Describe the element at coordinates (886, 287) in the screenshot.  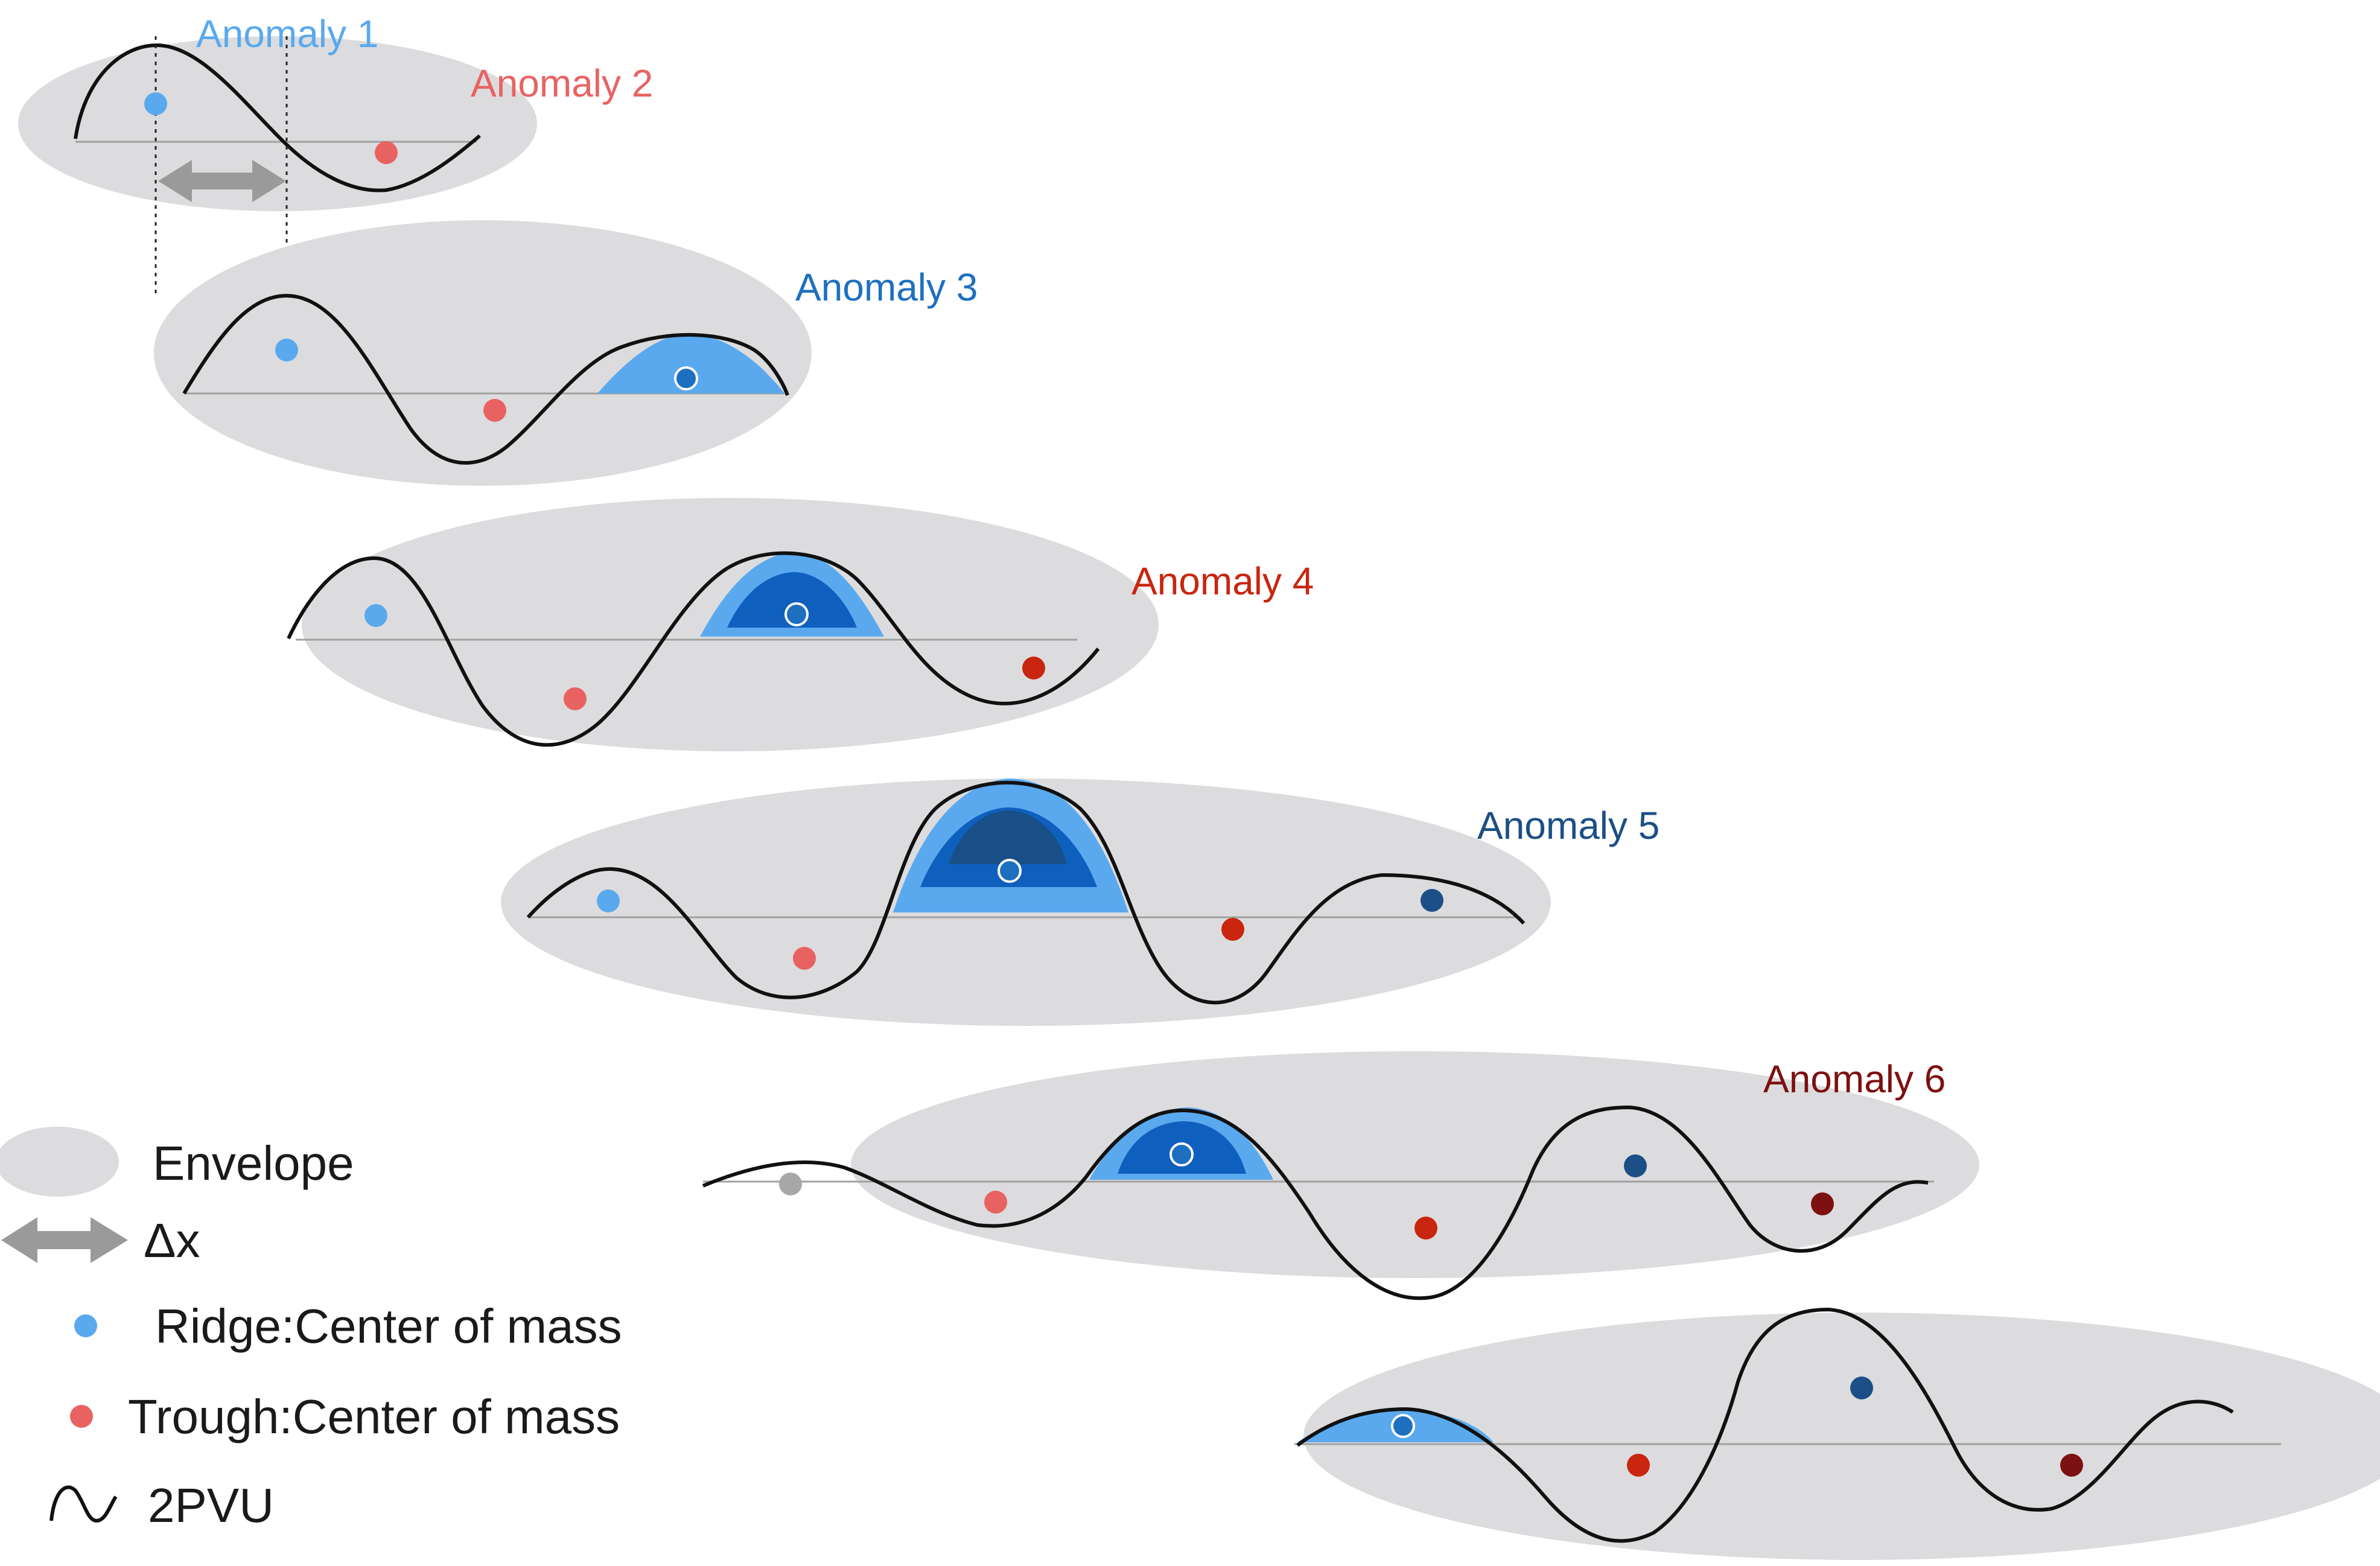
I see `anomaly-3-label: Anomaly 3` at that location.